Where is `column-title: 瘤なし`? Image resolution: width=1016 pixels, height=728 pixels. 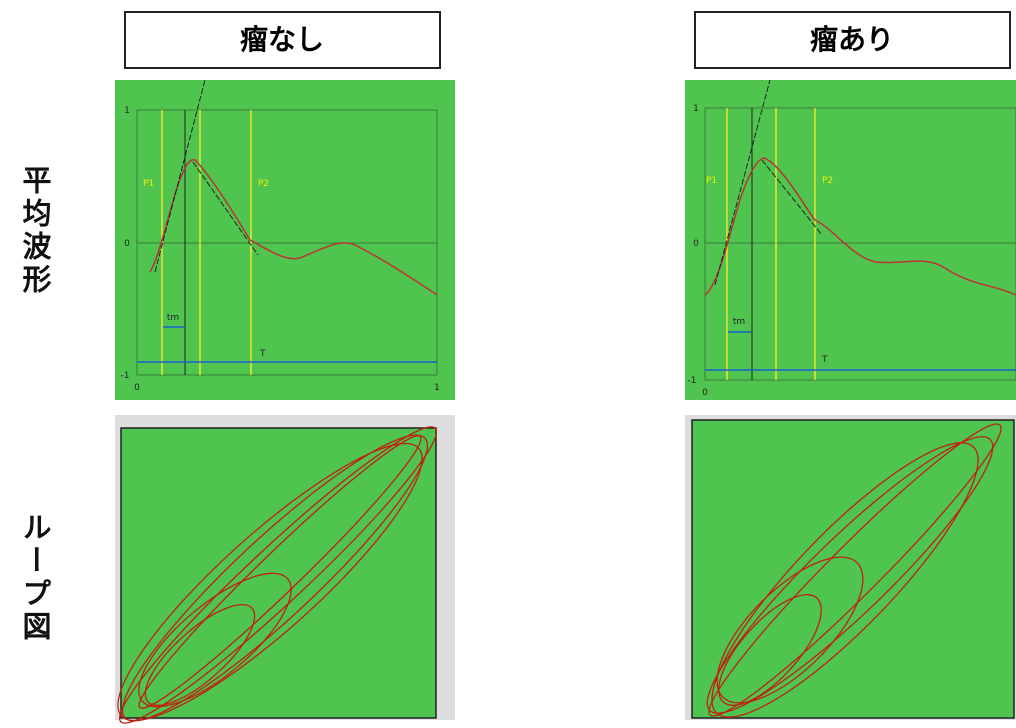
column-title: 瘤なし is located at coordinates (282, 39).